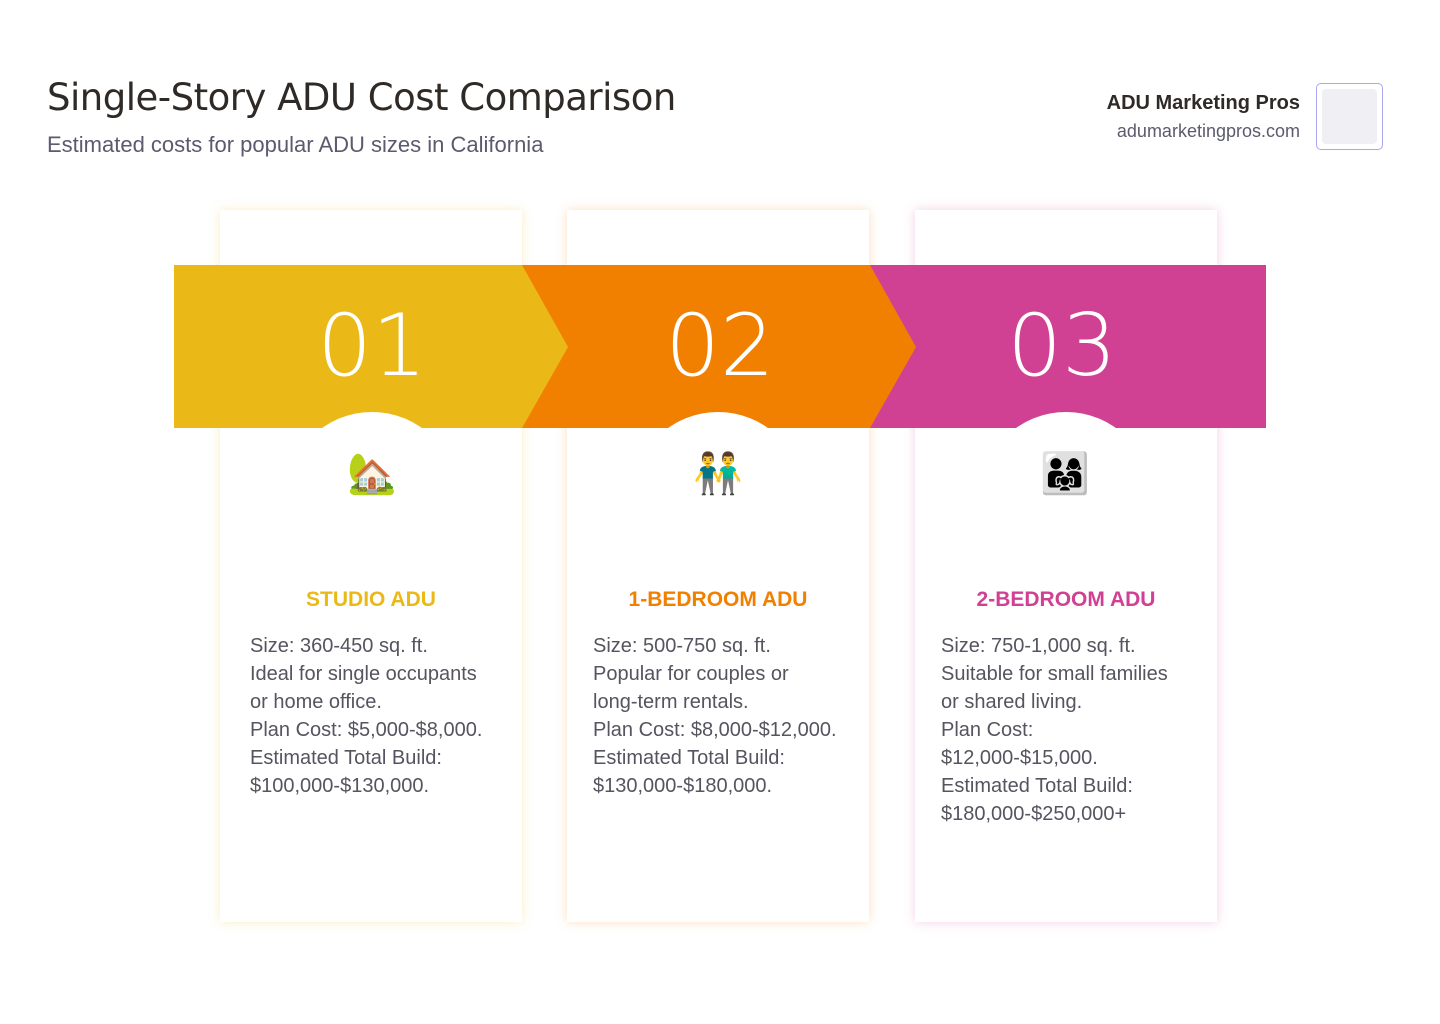 The image size is (1440, 1024). I want to click on card-title: 2-BEDROOM ADU, so click(1066, 599).